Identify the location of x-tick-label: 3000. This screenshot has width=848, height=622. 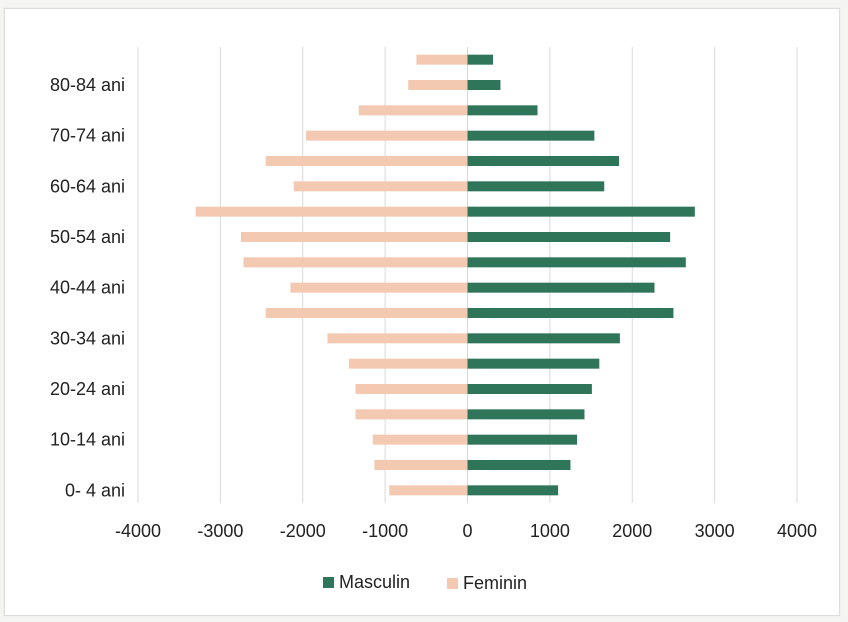
(715, 531).